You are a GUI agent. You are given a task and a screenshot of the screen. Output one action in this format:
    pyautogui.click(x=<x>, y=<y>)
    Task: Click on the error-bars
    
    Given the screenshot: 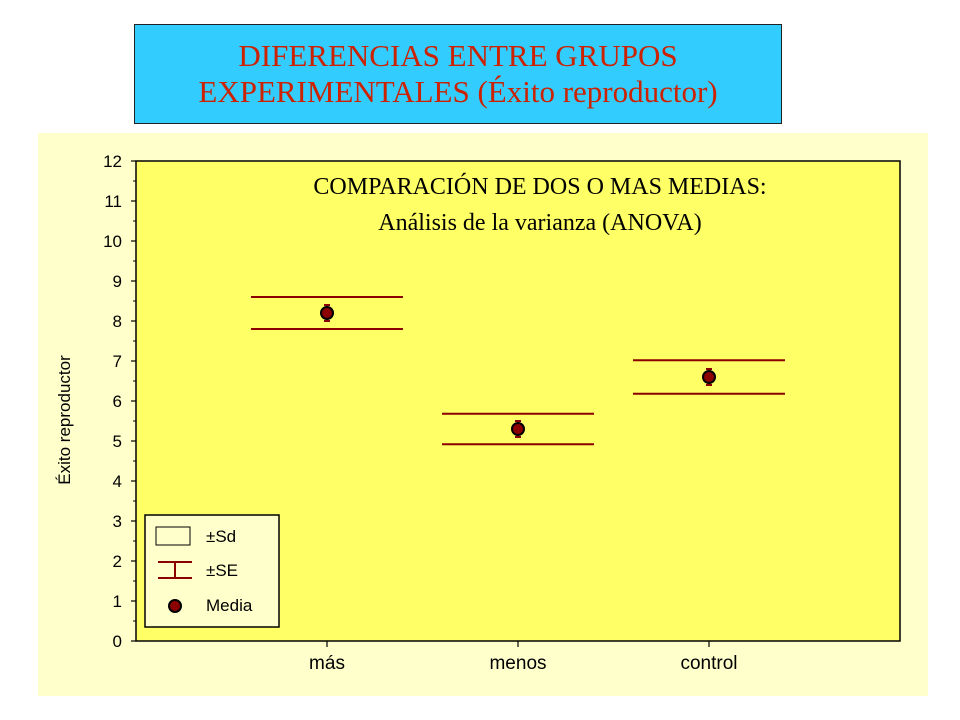 What is the action you would take?
    pyautogui.click(x=518, y=371)
    